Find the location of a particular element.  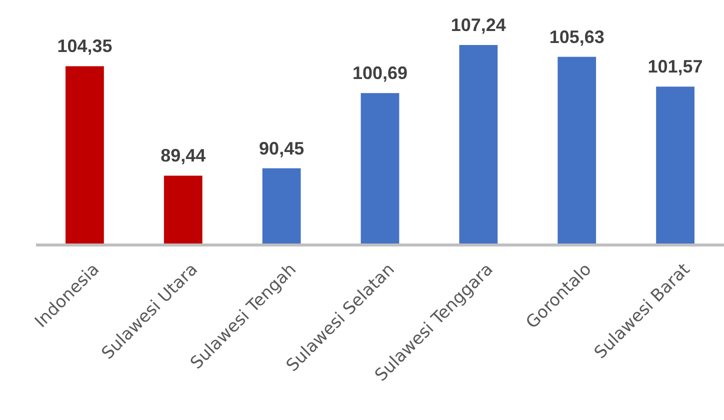

data-label: 101,57 is located at coordinates (675, 66).